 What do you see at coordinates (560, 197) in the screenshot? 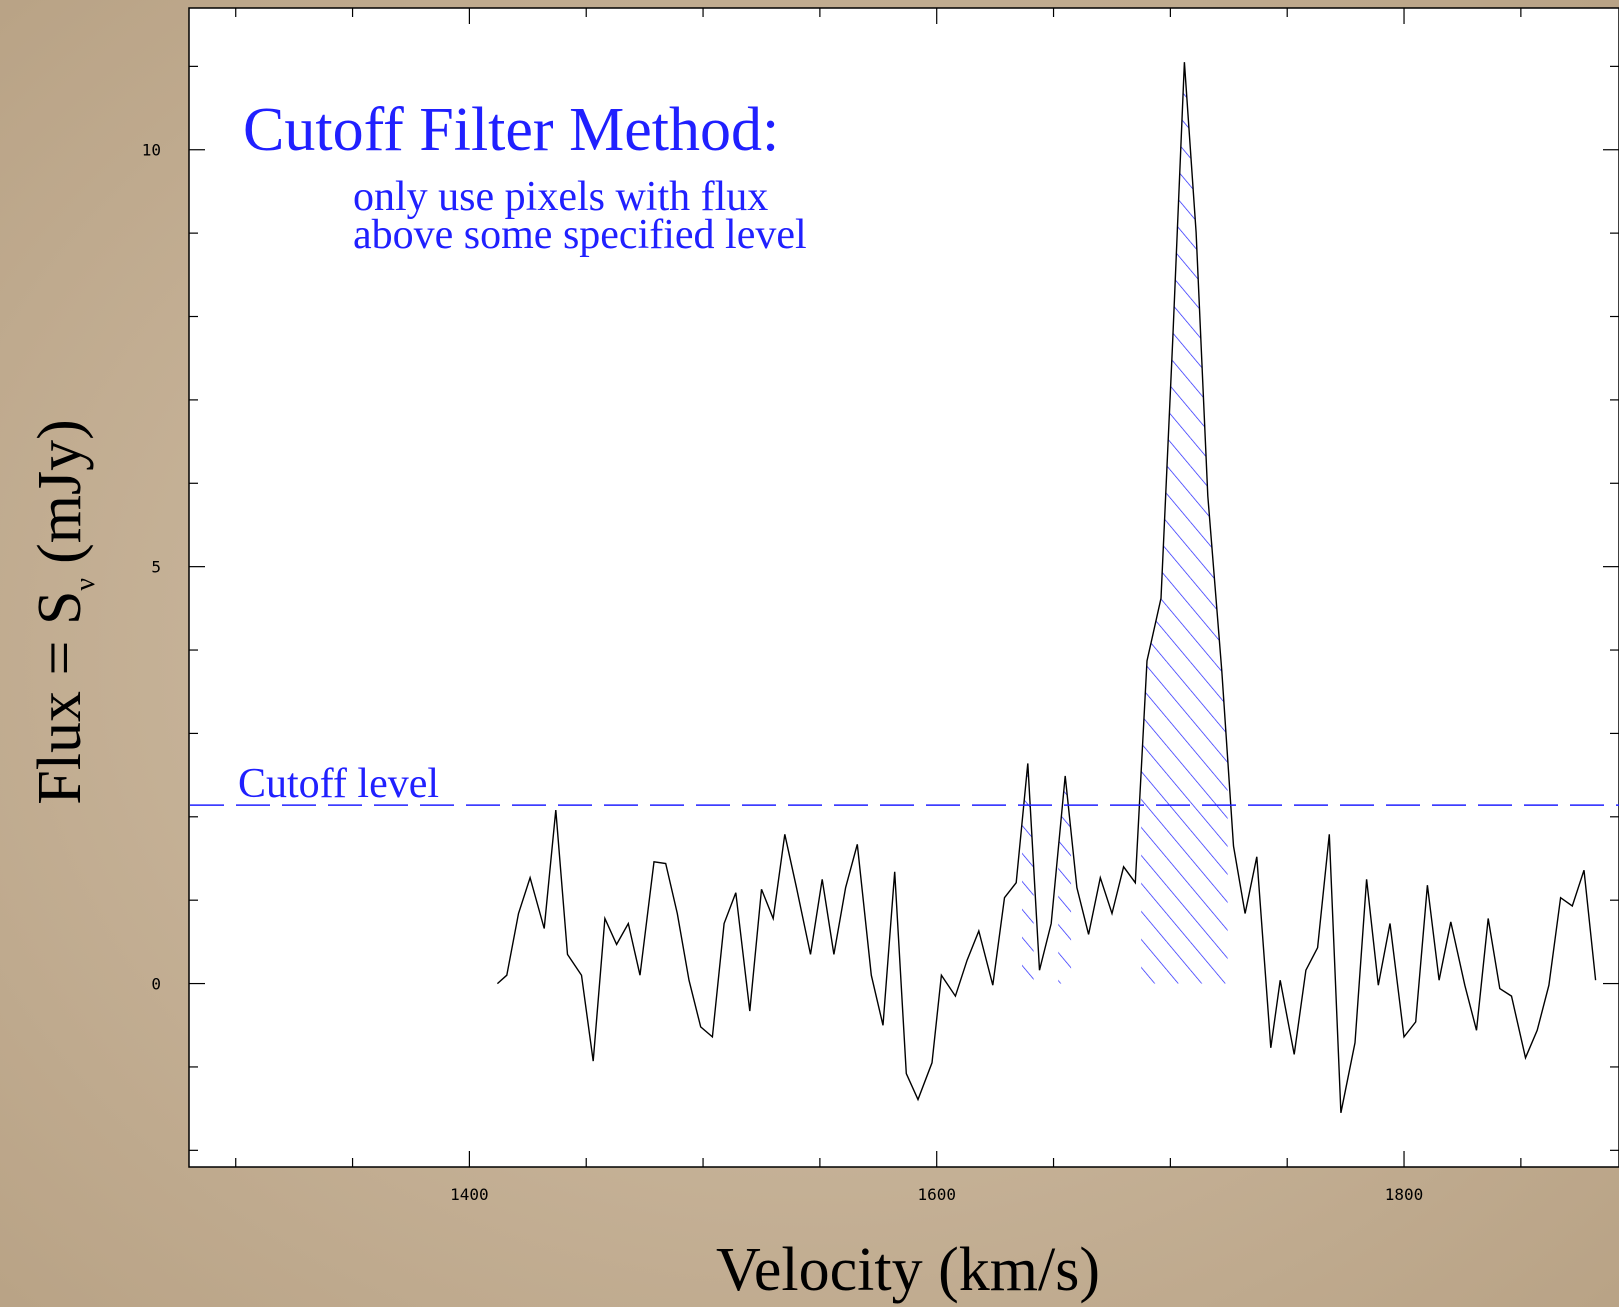
I see `subtitle-line: only use pixels with flux` at bounding box center [560, 197].